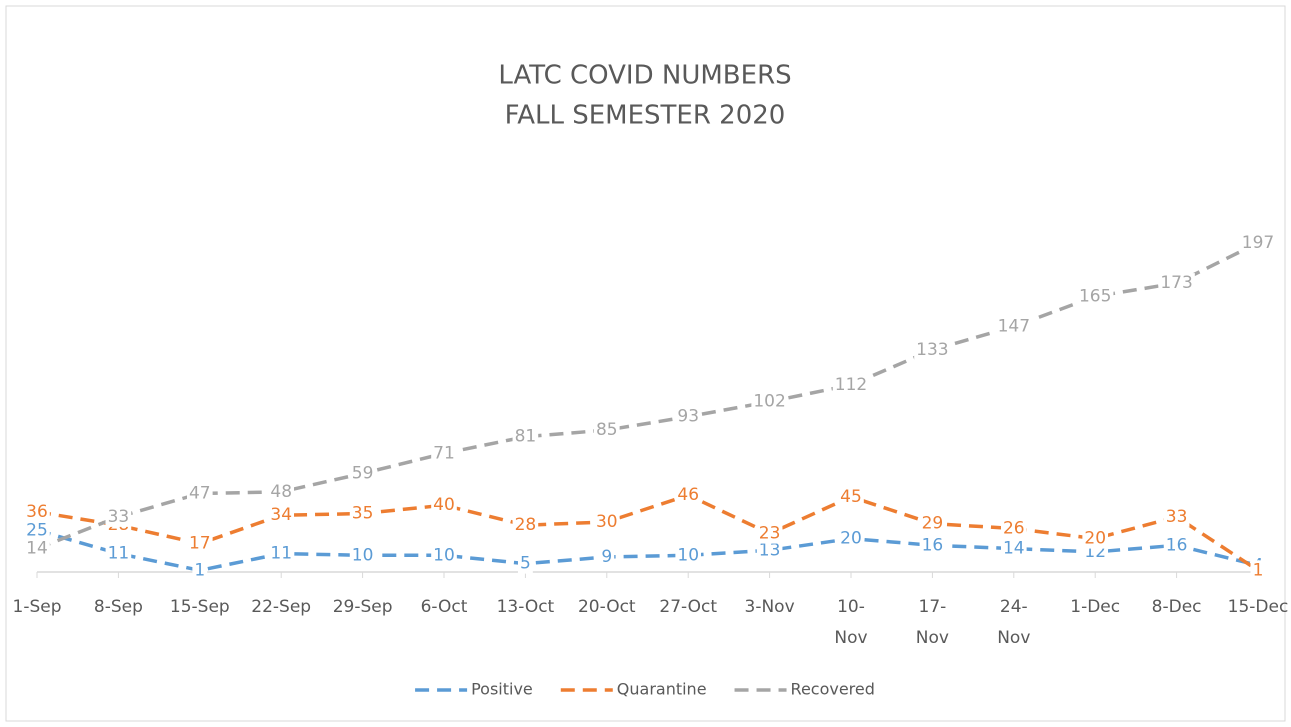 This screenshot has height=727, width=1291. What do you see at coordinates (1014, 529) in the screenshot?
I see `data-label: 26` at bounding box center [1014, 529].